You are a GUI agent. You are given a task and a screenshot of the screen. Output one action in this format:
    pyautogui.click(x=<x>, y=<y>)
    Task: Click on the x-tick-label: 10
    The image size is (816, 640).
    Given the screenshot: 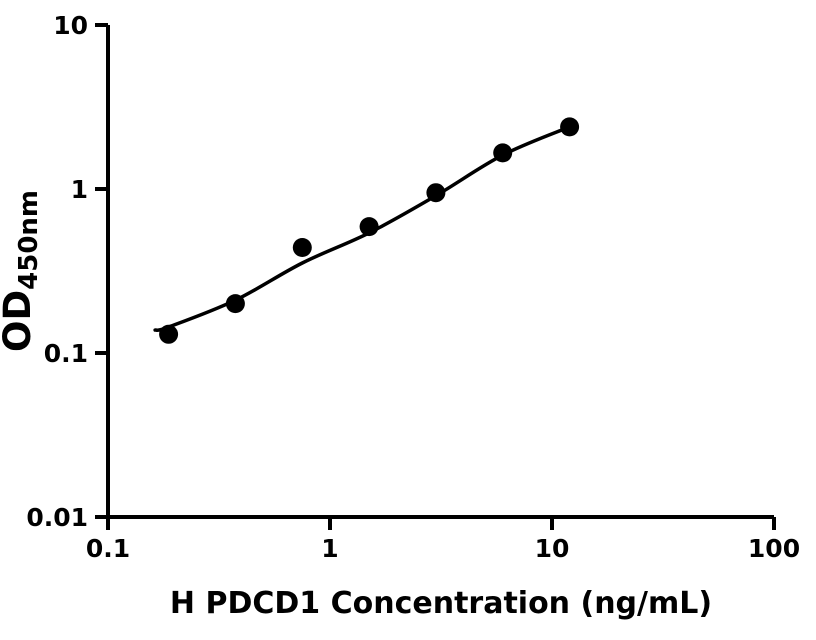 What is the action you would take?
    pyautogui.click(x=552, y=548)
    